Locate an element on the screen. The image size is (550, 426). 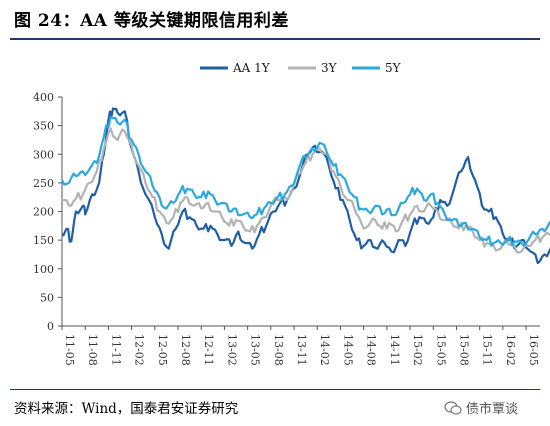
bottom-divider is located at coordinates (275, 389).